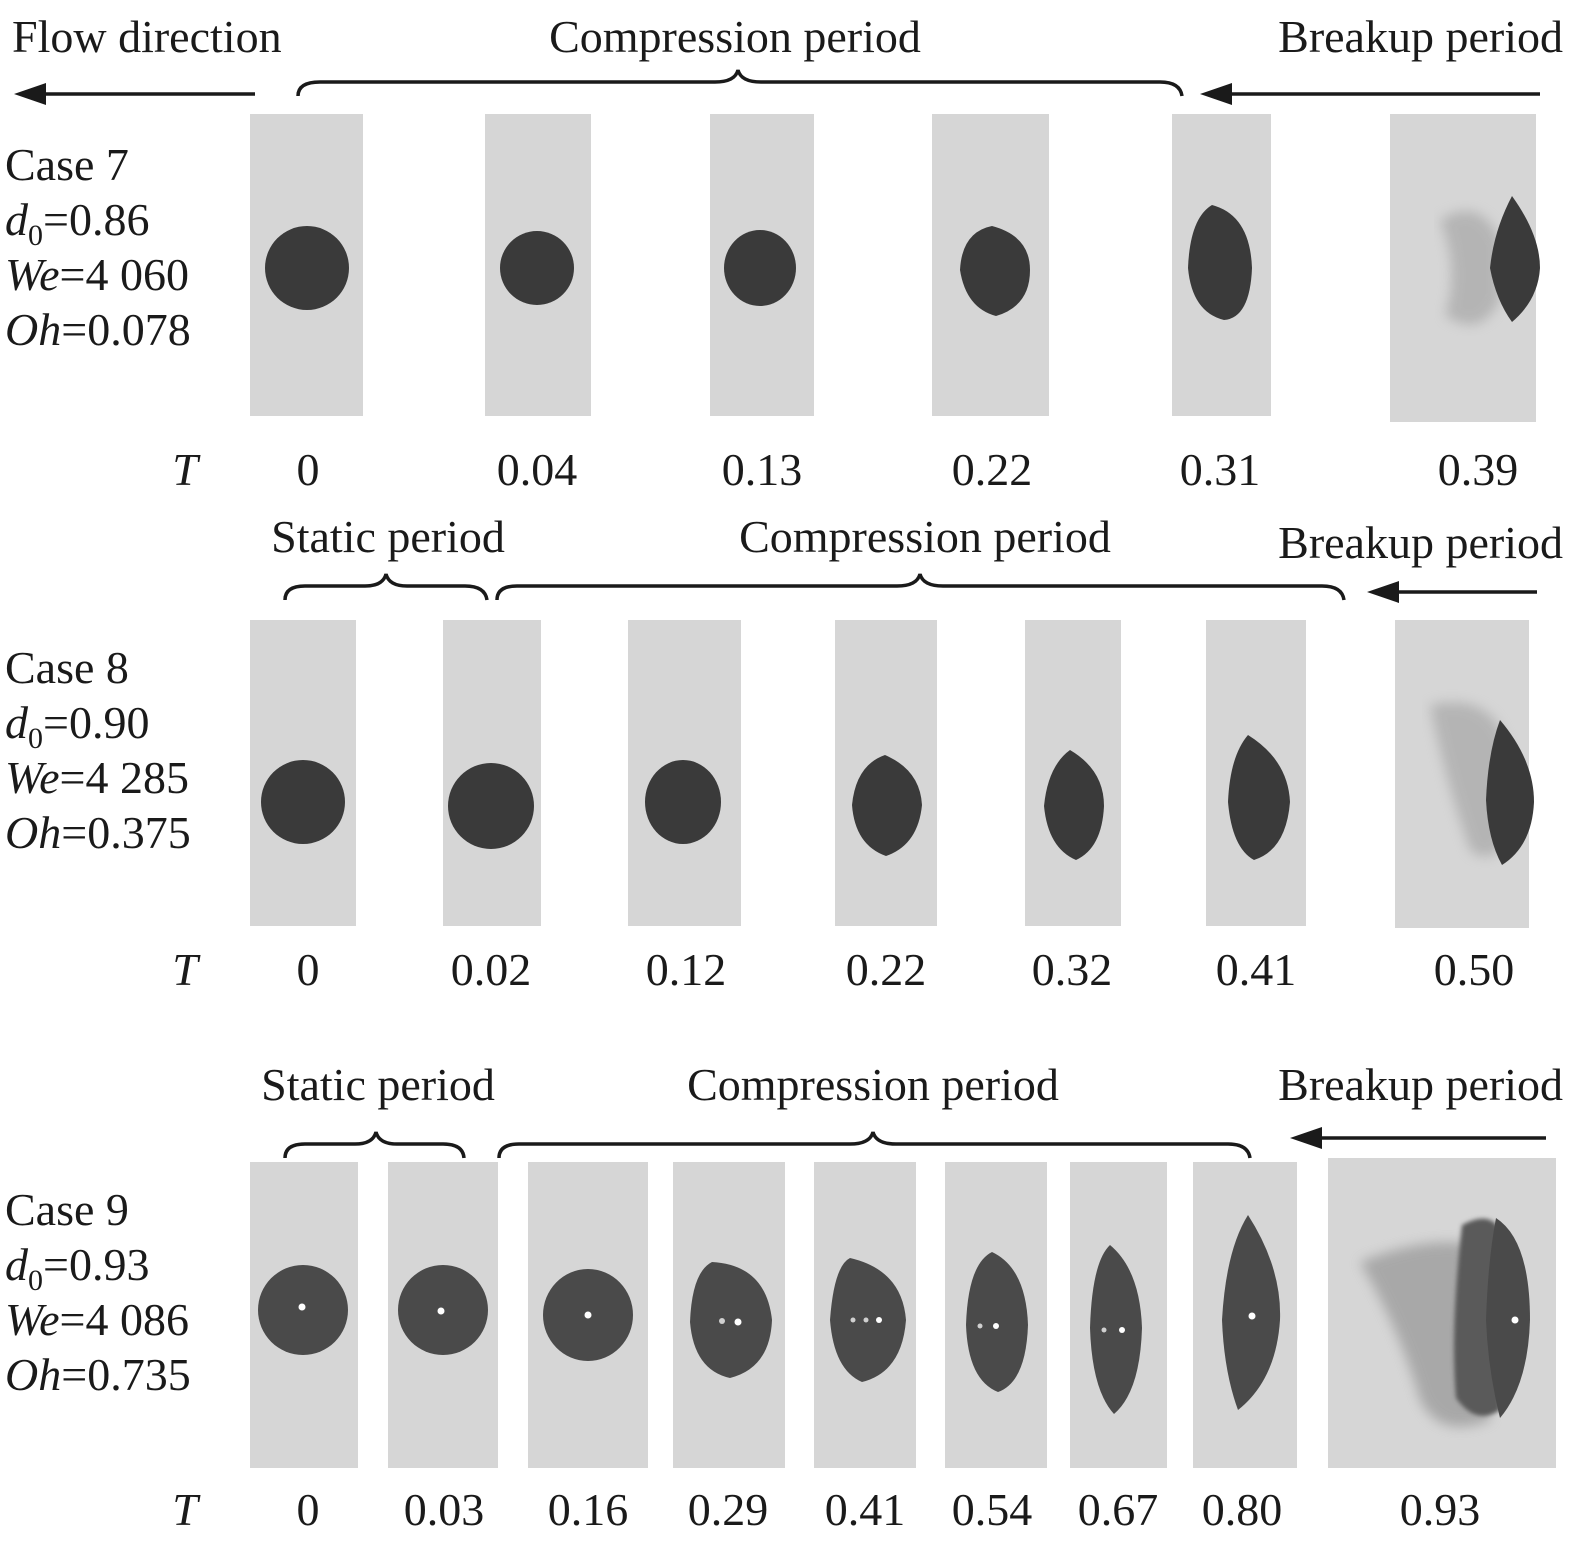 The width and height of the screenshot is (1575, 1555). What do you see at coordinates (1420, 36) in the screenshot?
I see `case7-breakup-period-label: Breakup period` at bounding box center [1420, 36].